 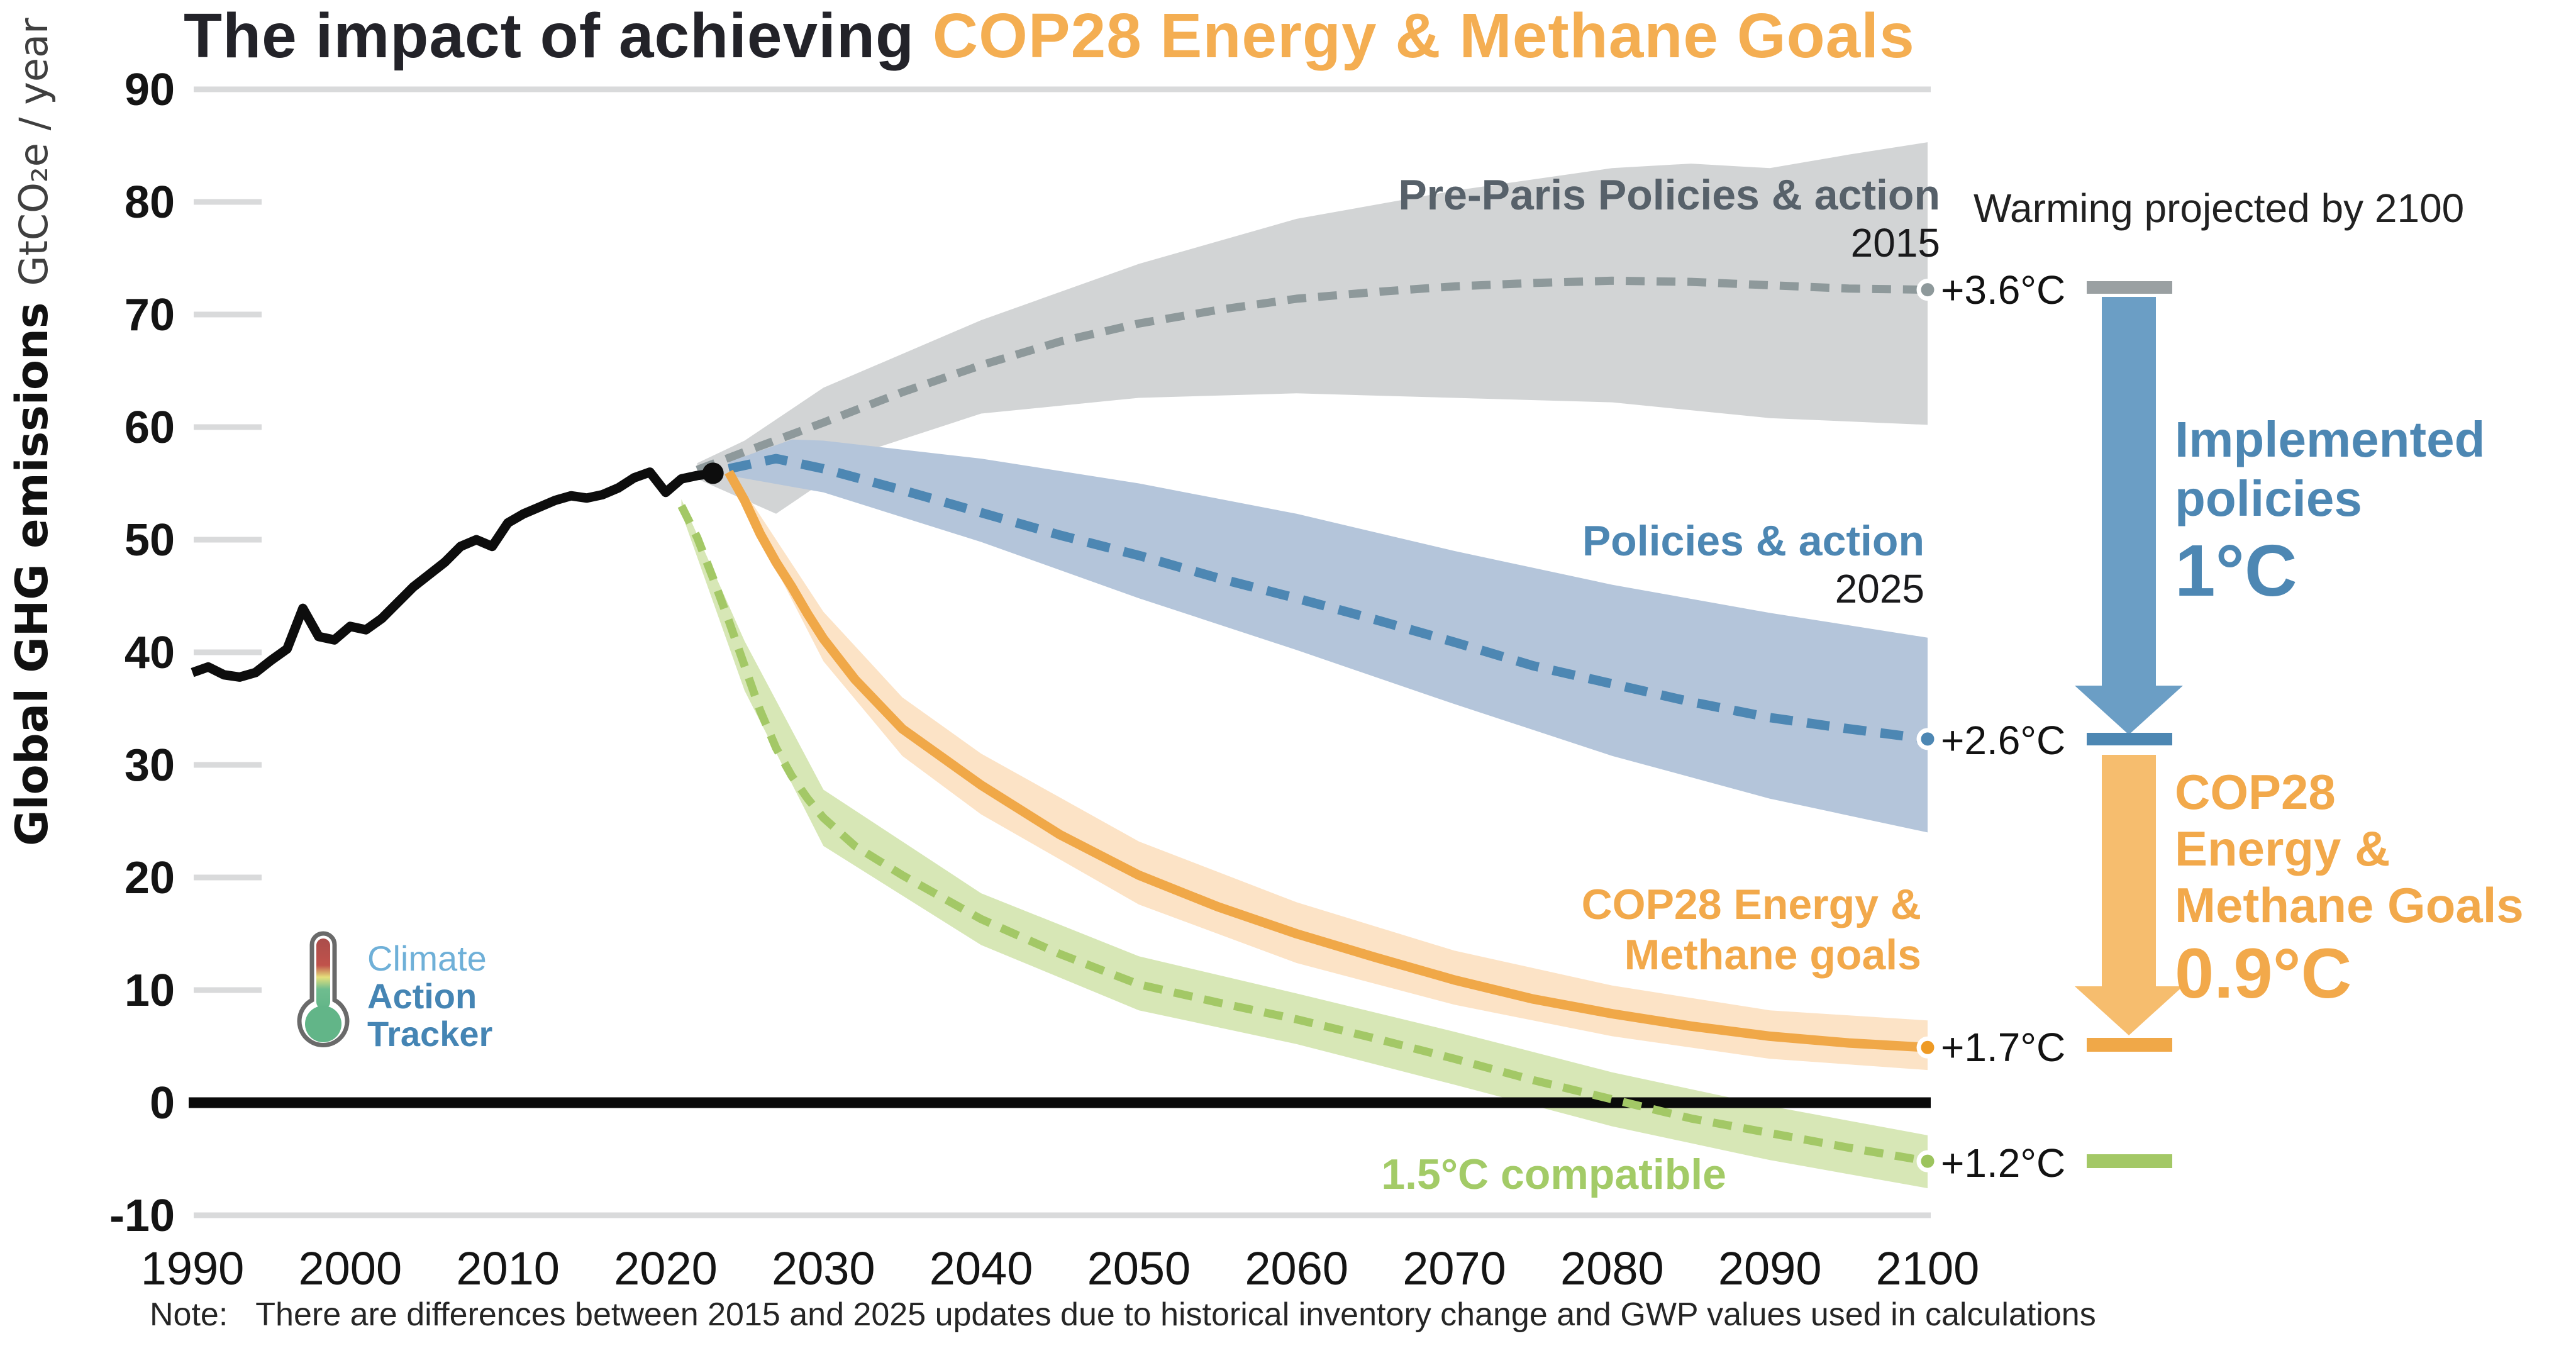 I want to click on x-tick-label-2070: 2070, so click(x=1454, y=1268).